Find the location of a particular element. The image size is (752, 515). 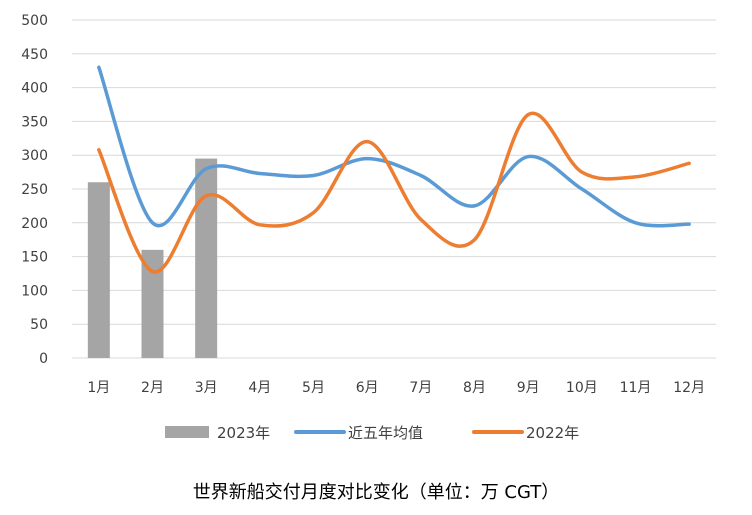

legend-label: 近五年均值 is located at coordinates (385, 433).